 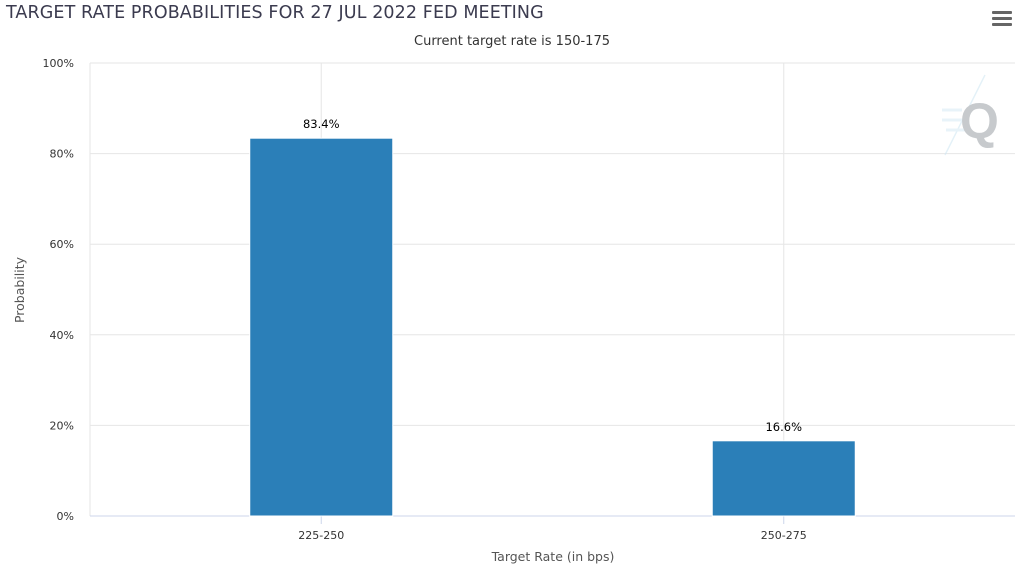 I want to click on data-label: 83.4%, so click(x=321, y=124).